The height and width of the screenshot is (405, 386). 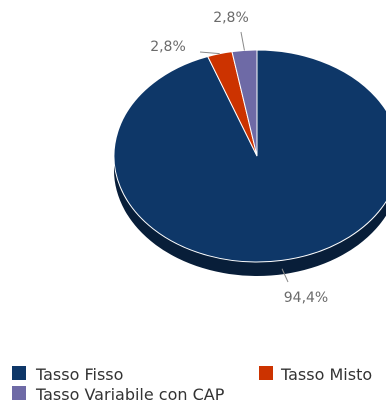 I want to click on leader-line-tasso-misto, so click(x=209, y=53).